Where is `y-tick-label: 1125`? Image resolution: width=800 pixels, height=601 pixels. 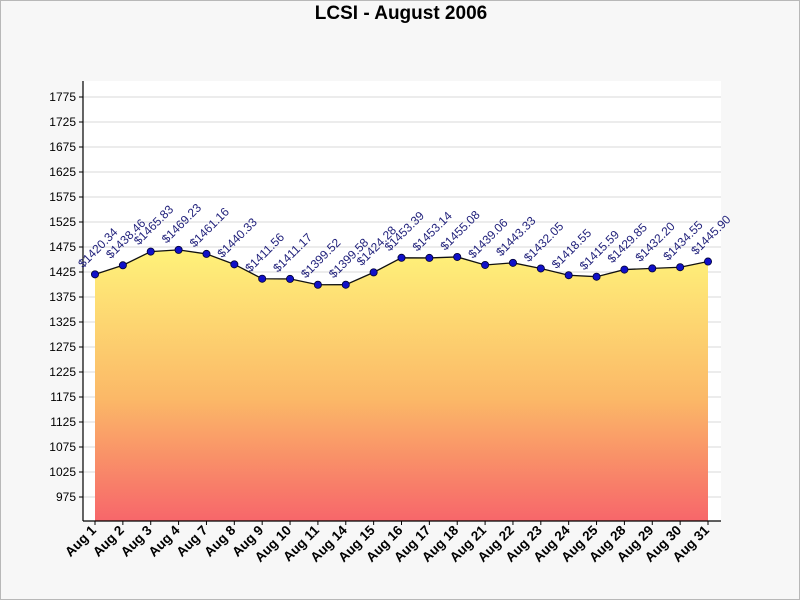
y-tick-label: 1125 is located at coordinates (63, 422).